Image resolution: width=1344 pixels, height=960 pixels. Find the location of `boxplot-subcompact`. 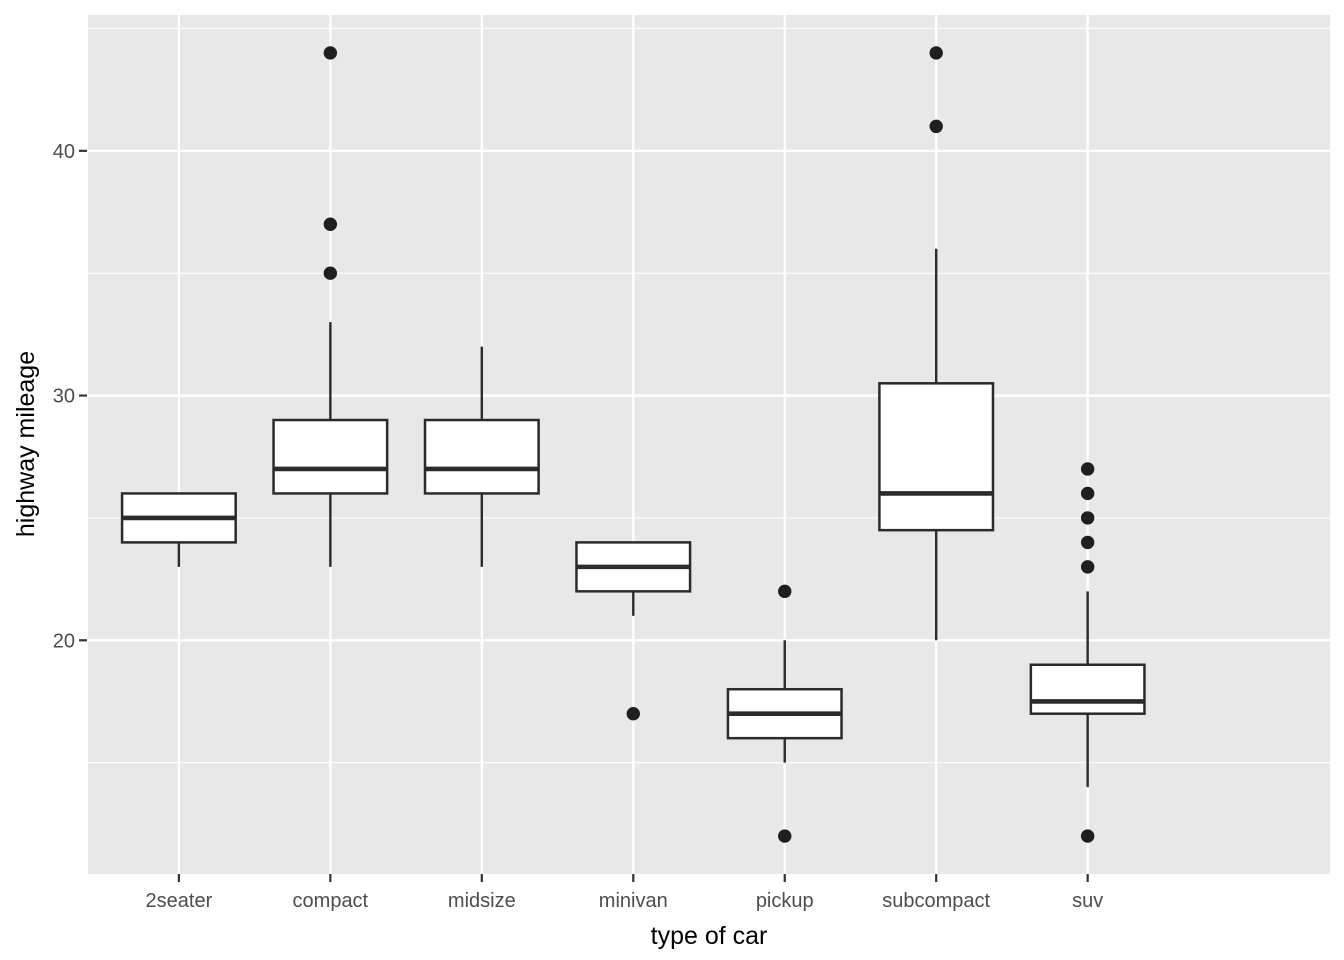

boxplot-subcompact is located at coordinates (936, 343).